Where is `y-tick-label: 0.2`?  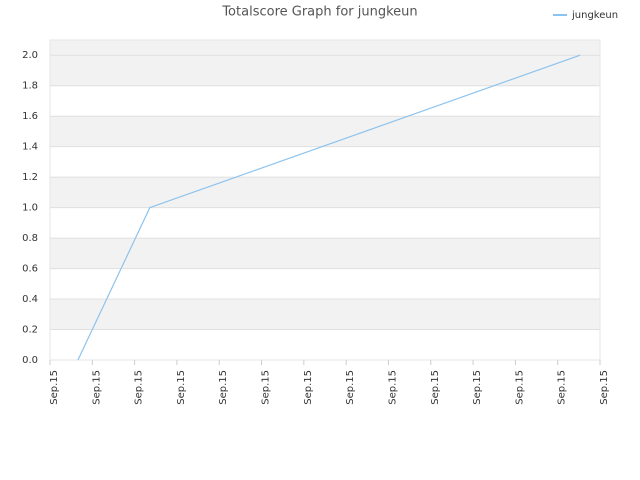
y-tick-label: 0.2 is located at coordinates (30, 330).